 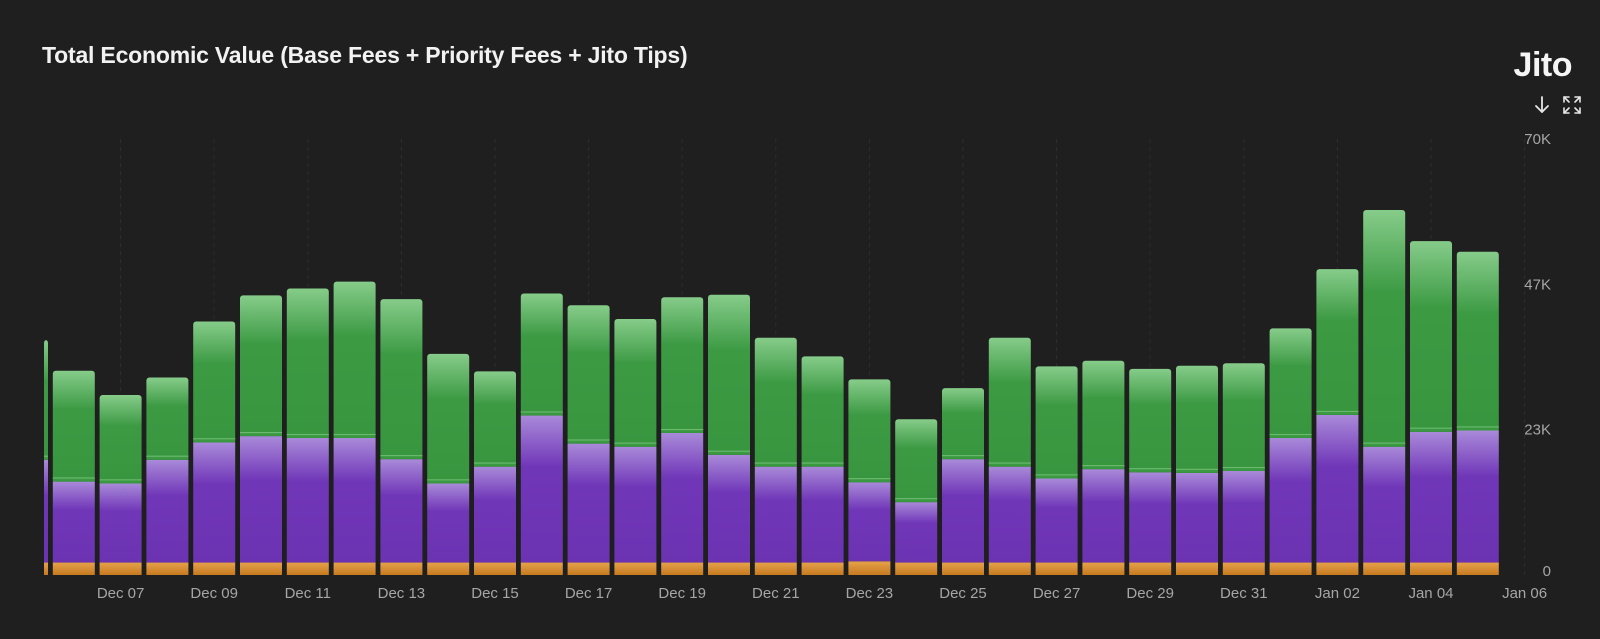 I want to click on fullscreen-button, so click(x=1572, y=105).